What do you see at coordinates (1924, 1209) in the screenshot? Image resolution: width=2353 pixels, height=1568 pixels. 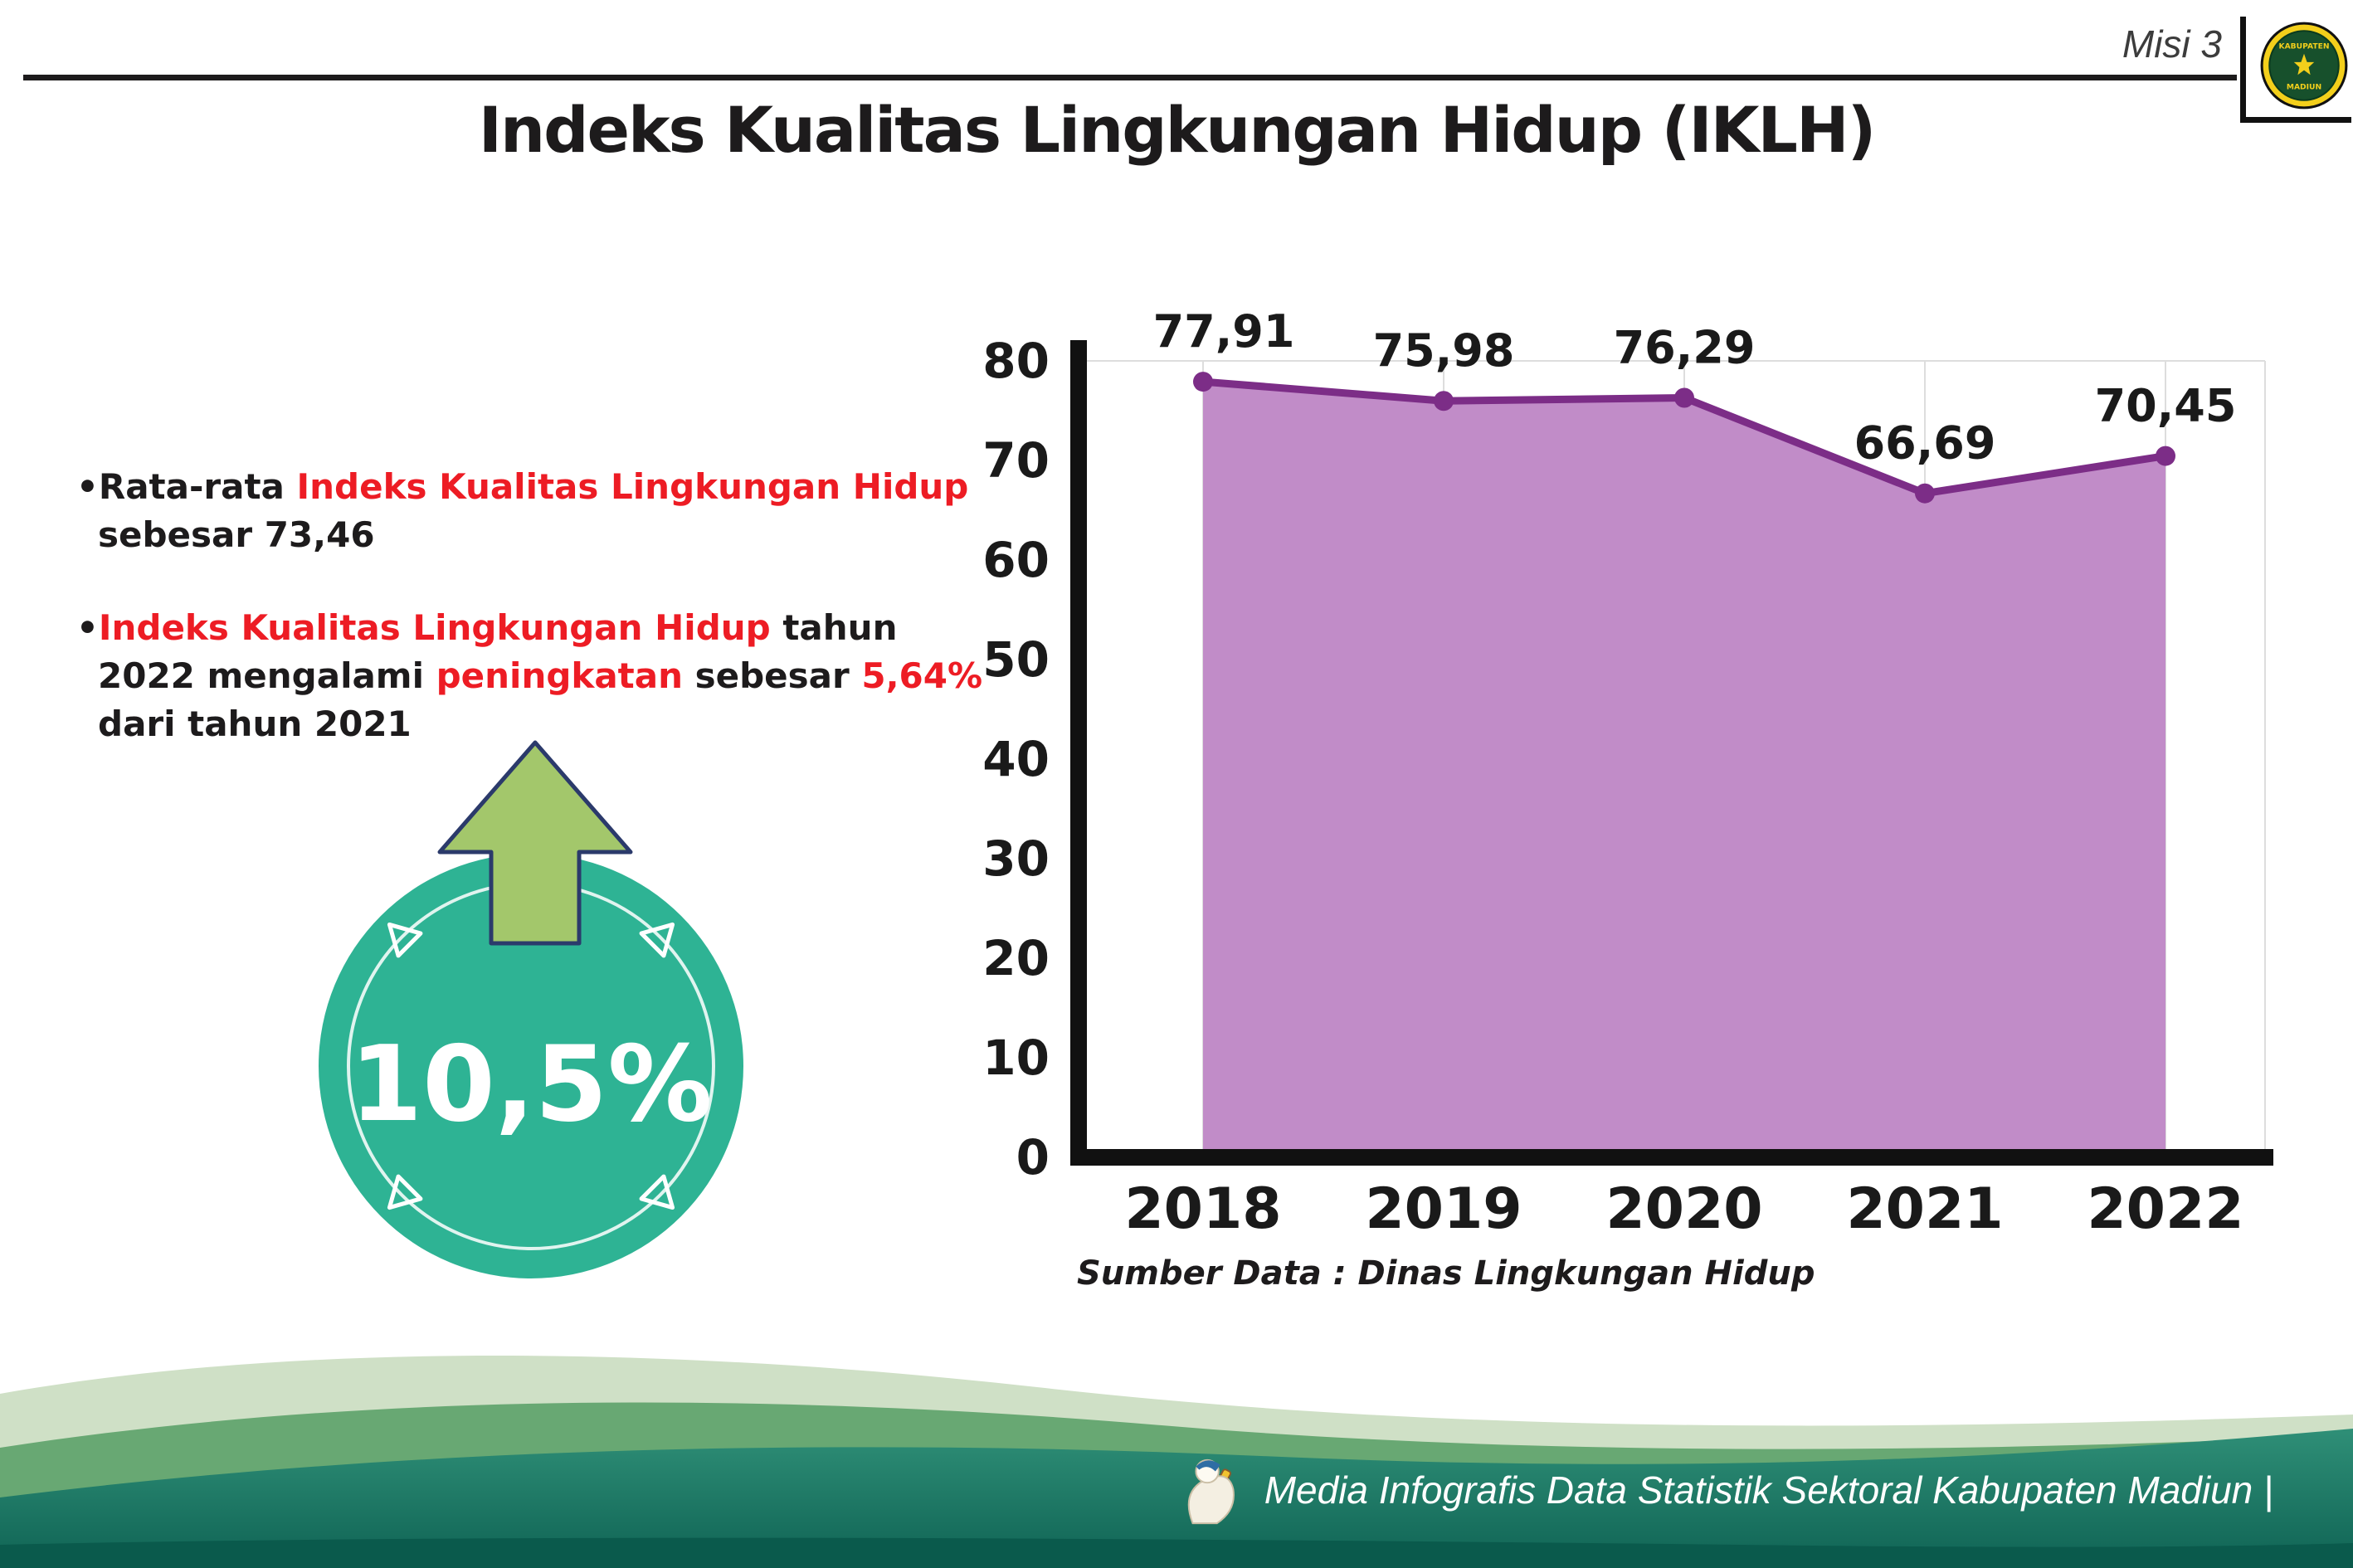 I see `x-tick-label: 2021` at bounding box center [1924, 1209].